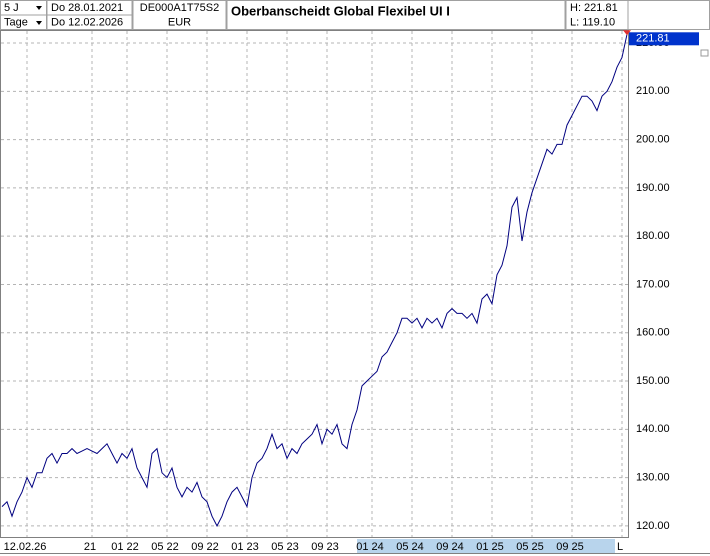 This screenshot has width=710, height=556. What do you see at coordinates (325, 547) in the screenshot?
I see `x-tick-label: 09 23` at bounding box center [325, 547].